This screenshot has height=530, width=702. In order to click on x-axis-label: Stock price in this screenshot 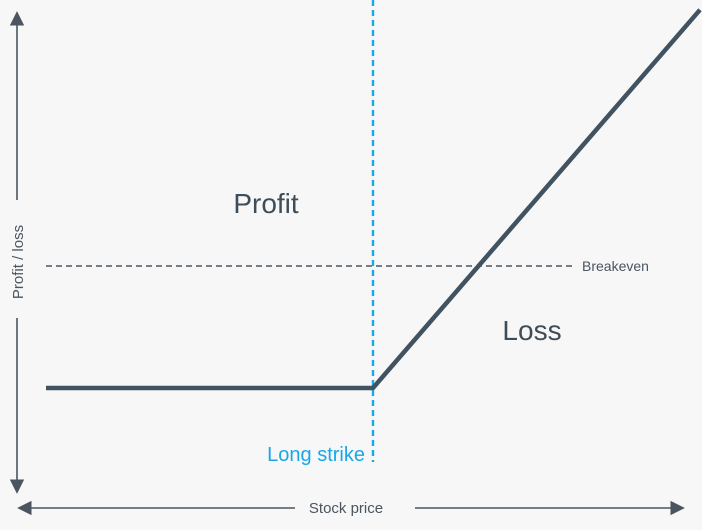, I will do `click(346, 508)`.